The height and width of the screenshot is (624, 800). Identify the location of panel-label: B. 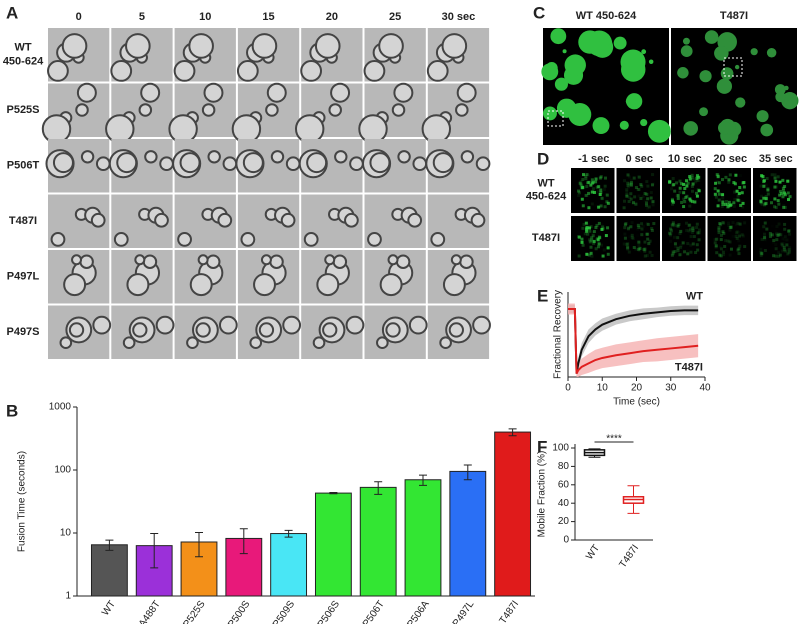
(12, 410).